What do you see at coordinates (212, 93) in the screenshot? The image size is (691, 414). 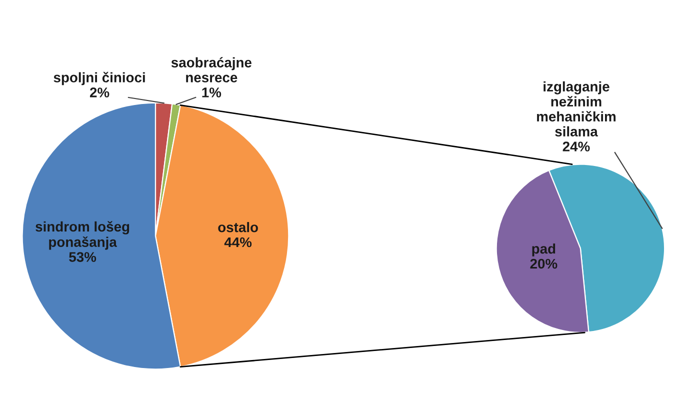 I see `data-label: 1%` at bounding box center [212, 93].